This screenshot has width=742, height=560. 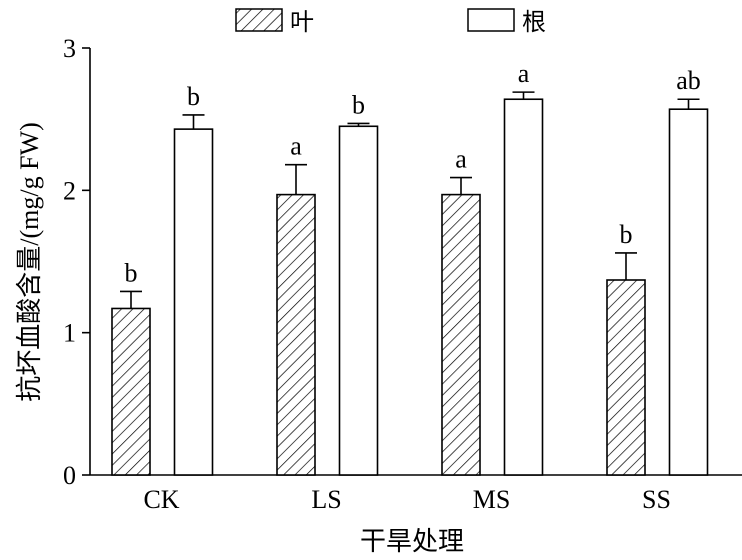 What do you see at coordinates (69, 333) in the screenshot?
I see `y-tick-label: 1` at bounding box center [69, 333].